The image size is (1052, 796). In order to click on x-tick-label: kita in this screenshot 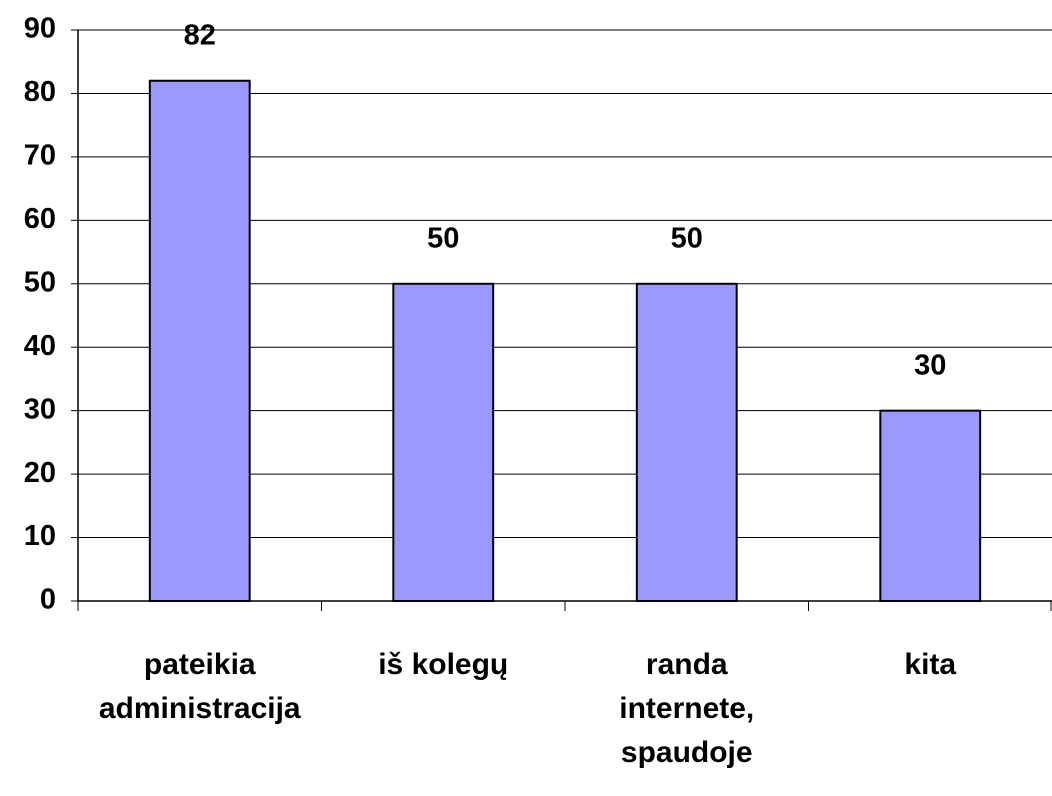, I will do `click(930, 664)`.